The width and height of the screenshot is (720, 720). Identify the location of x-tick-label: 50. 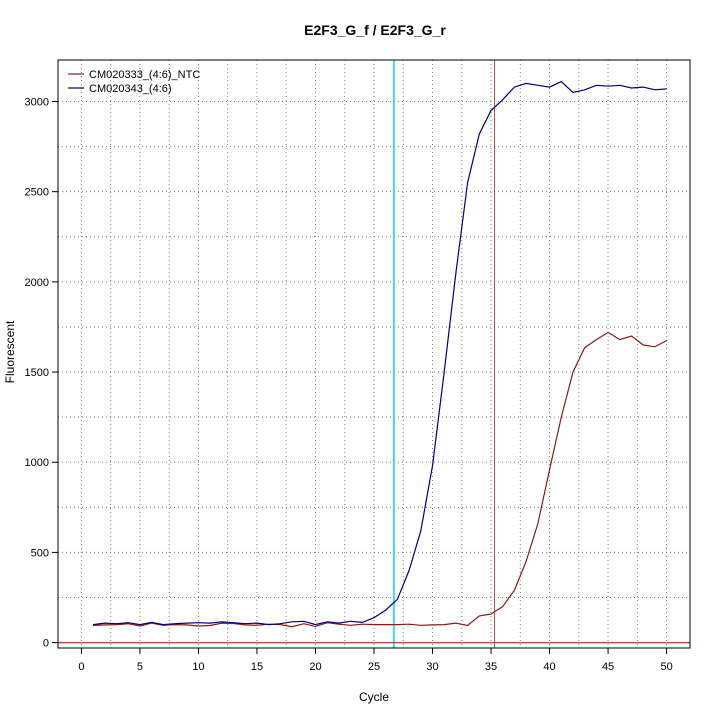
(666, 667).